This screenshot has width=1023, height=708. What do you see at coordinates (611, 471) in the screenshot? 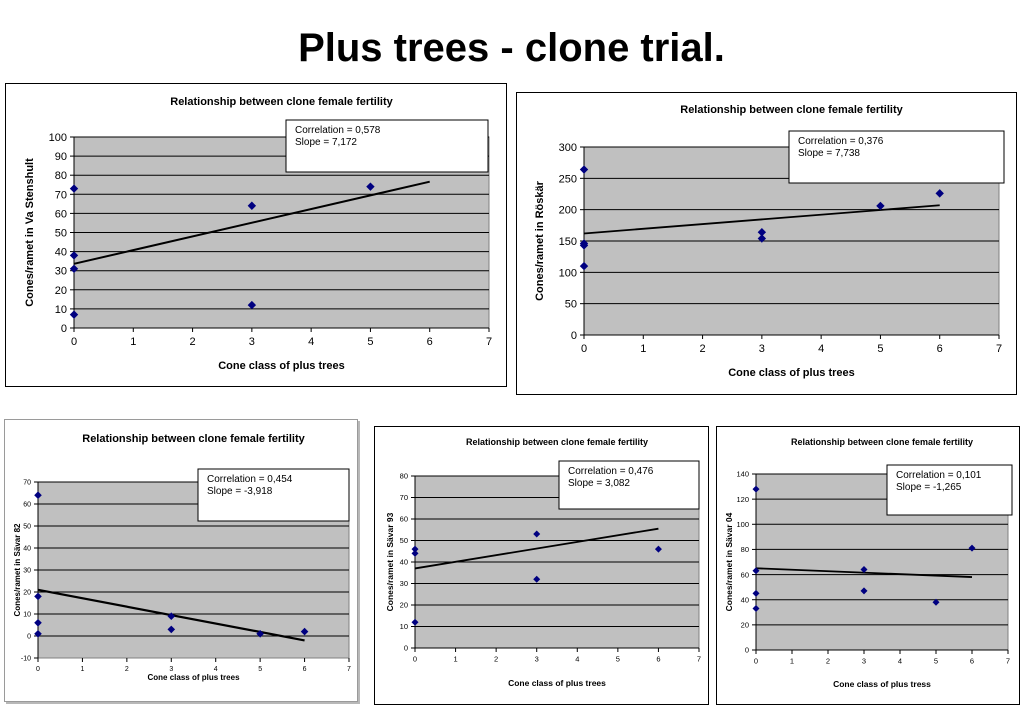
I see `annotation-text: Correlation = 0,476` at bounding box center [611, 471].